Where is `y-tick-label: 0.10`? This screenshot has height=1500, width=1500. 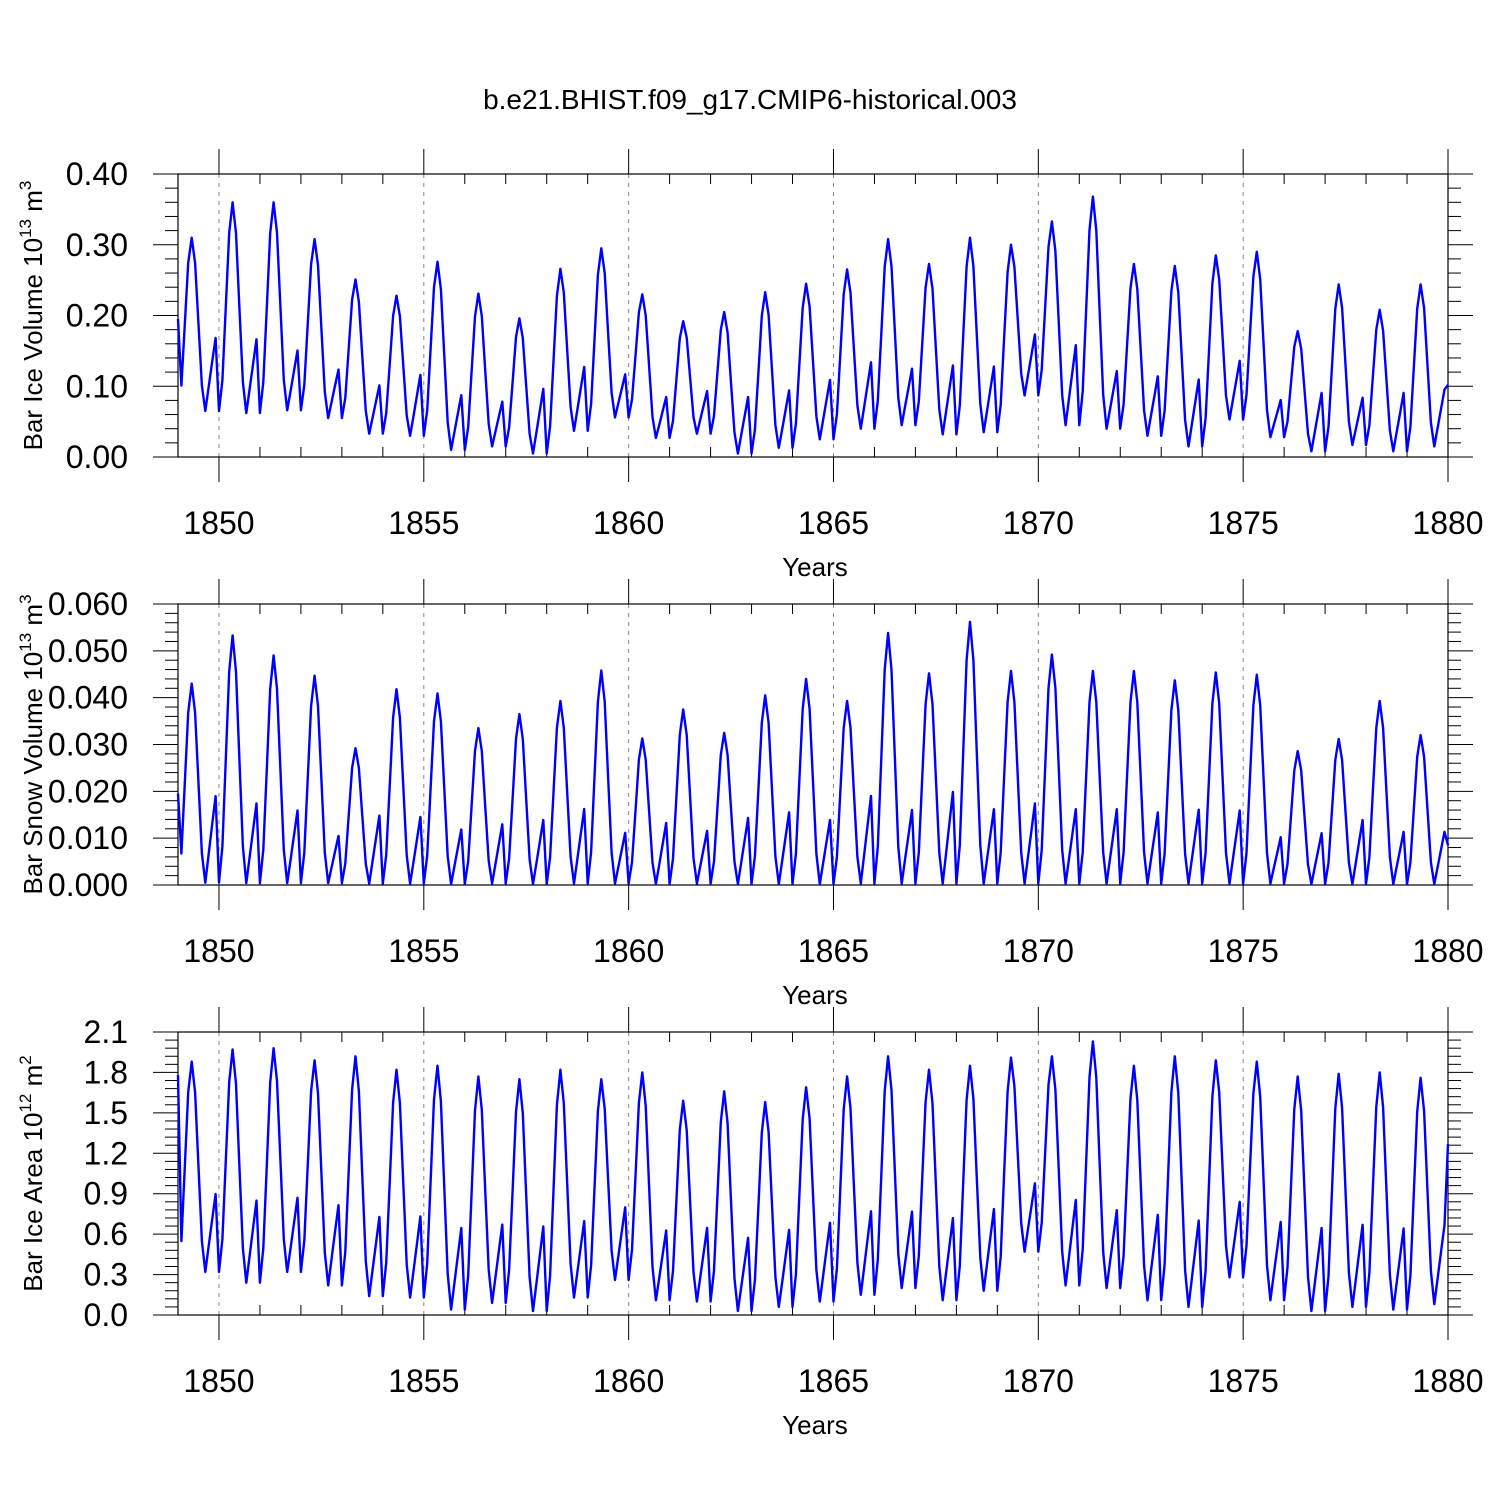 y-tick-label: 0.10 is located at coordinates (97, 386).